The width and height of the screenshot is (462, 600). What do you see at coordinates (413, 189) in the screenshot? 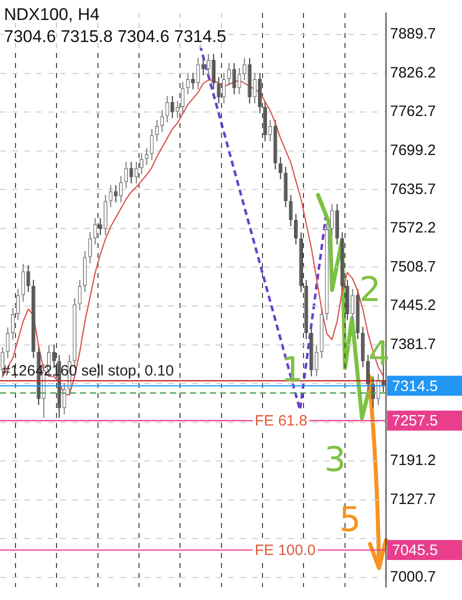
I see `y-tick-label: 7635.7` at bounding box center [413, 189].